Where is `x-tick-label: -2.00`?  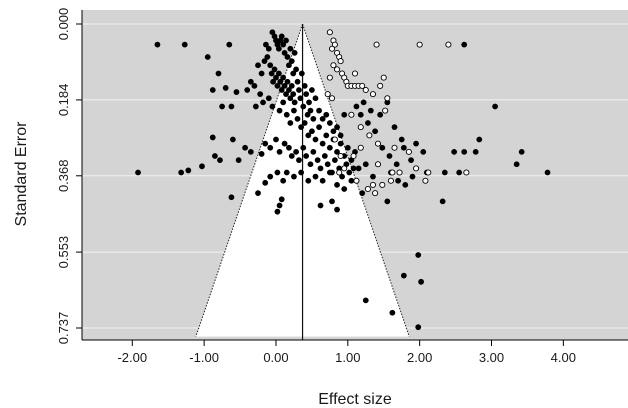 x-tick-label: -2.00 is located at coordinates (132, 357).